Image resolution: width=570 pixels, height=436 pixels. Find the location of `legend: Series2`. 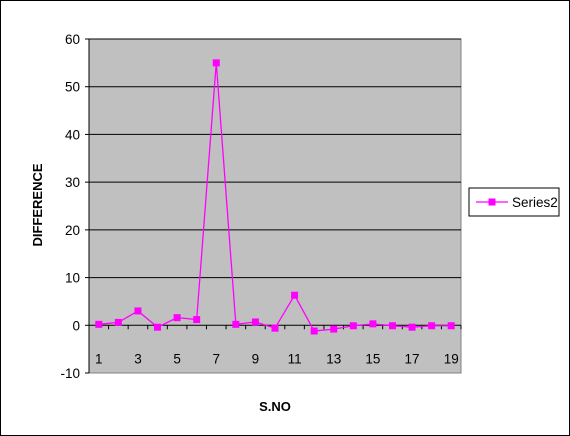

legend: Series2 is located at coordinates (514, 202).